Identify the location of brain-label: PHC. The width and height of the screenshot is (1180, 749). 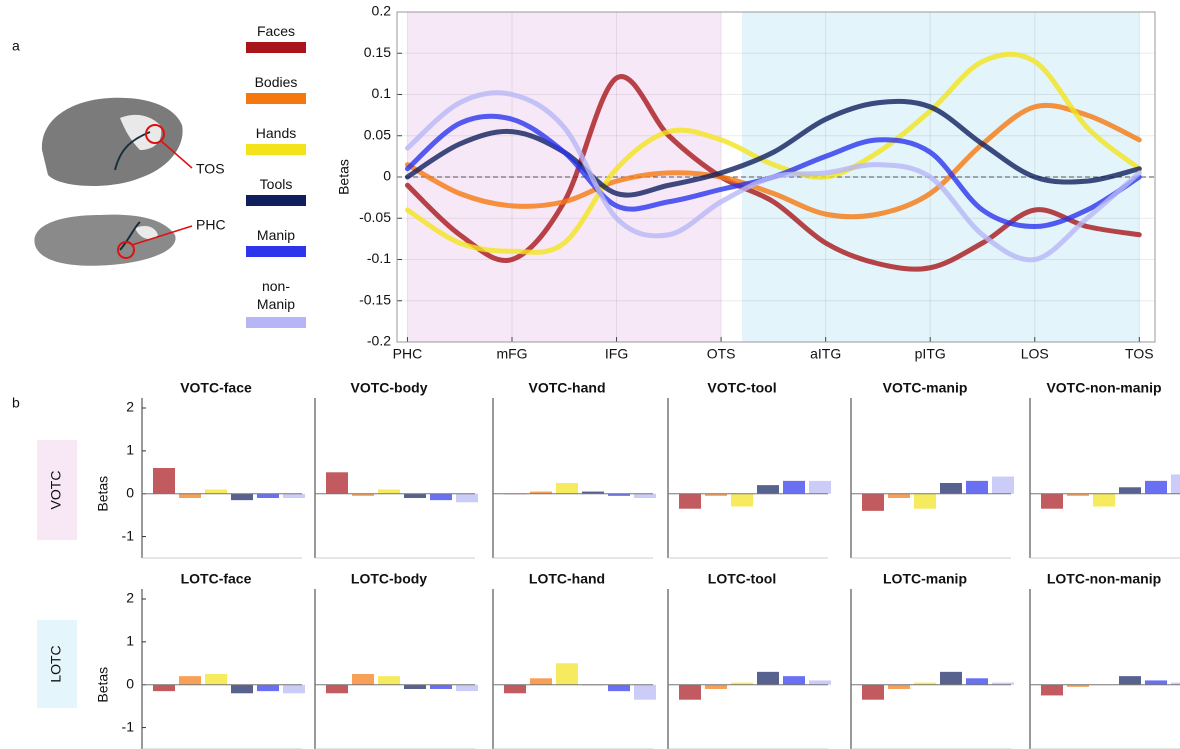
(211, 225).